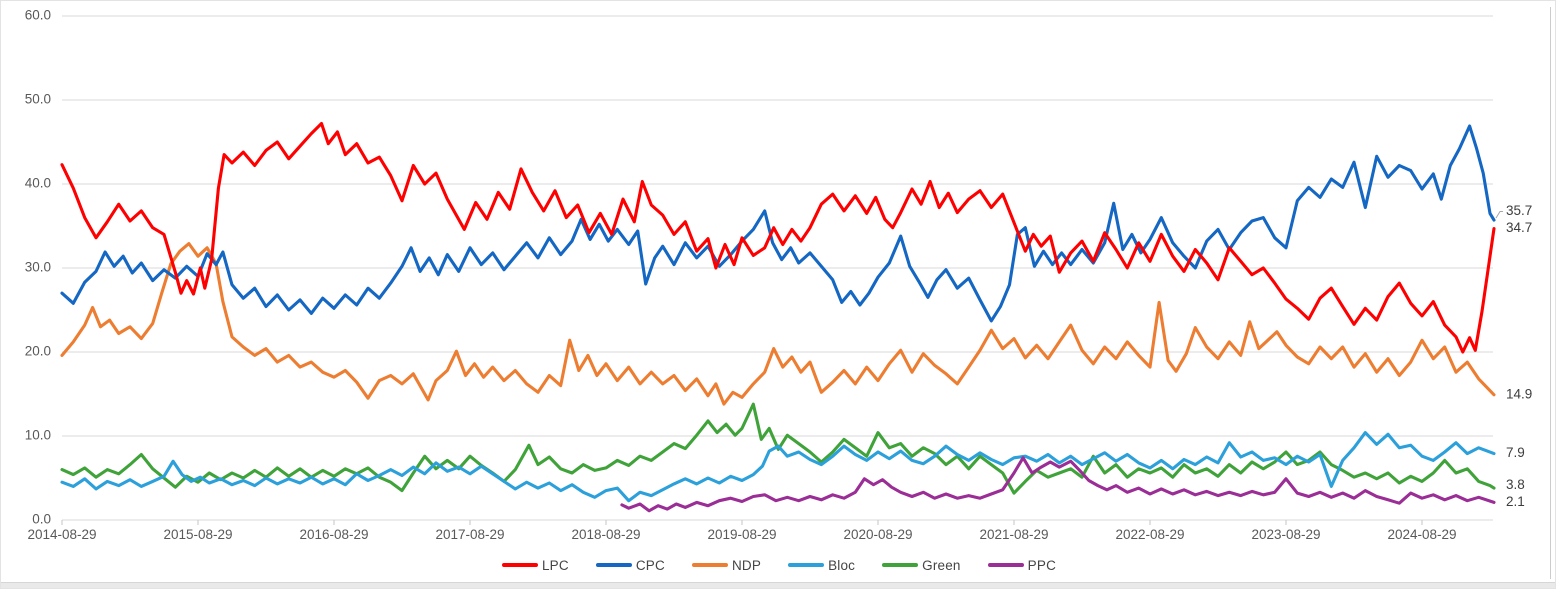 The height and width of the screenshot is (589, 1556). Describe the element at coordinates (1550, 293) in the screenshot. I see `right-border-line` at that location.